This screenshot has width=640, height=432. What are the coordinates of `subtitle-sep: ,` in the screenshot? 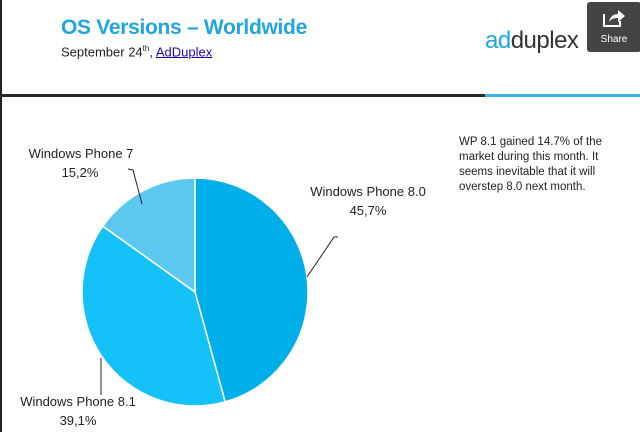 It's located at (152, 52).